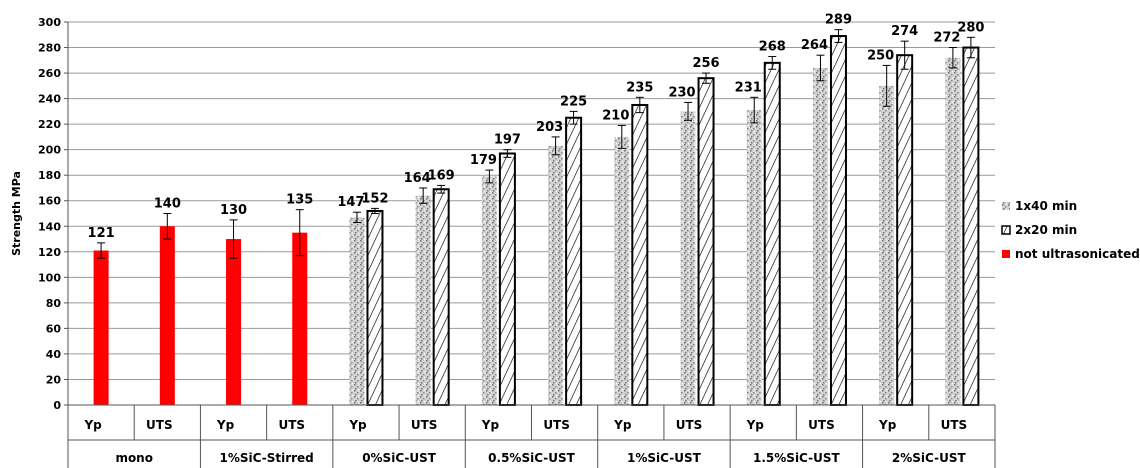 This screenshot has width=1140, height=468. Describe the element at coordinates (531, 458) in the screenshot. I see `x-group-label: 0.5%SiC-UST` at that location.